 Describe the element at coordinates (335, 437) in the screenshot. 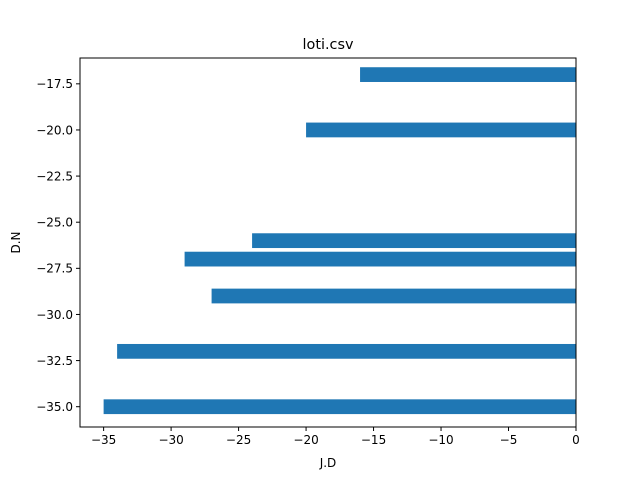

I see `x-axis: −35 −30 −25 −20 −15 −10 −5 0` at that location.